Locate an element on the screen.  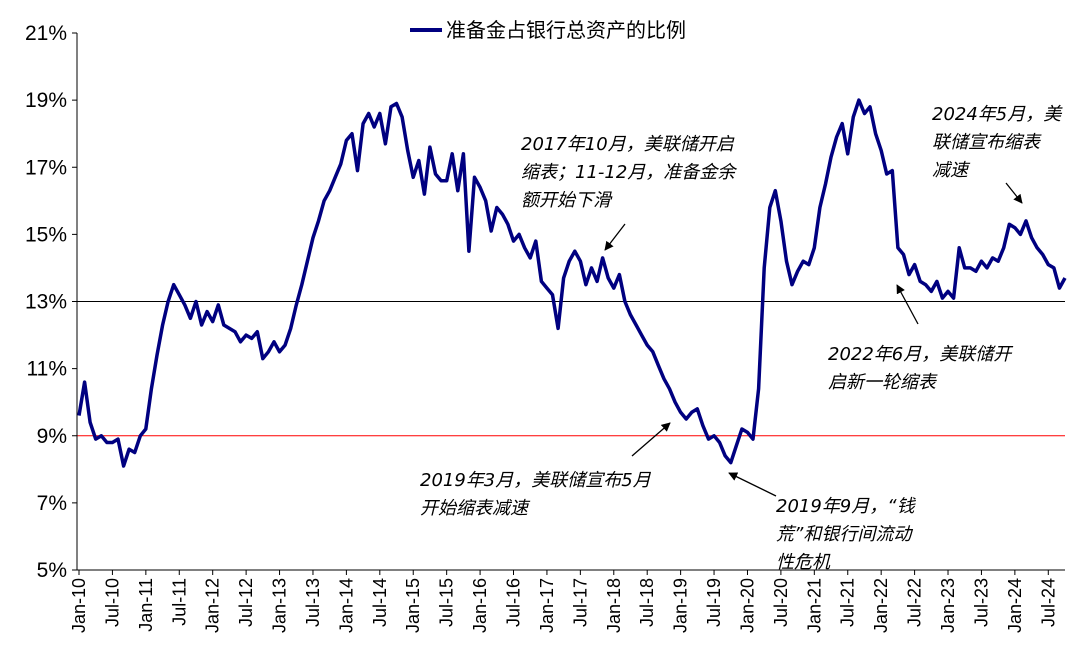
y-axis-ticks: 5% 7% 9% 11% 13% 15% 17% 19% 21% is located at coordinates (51, 302).